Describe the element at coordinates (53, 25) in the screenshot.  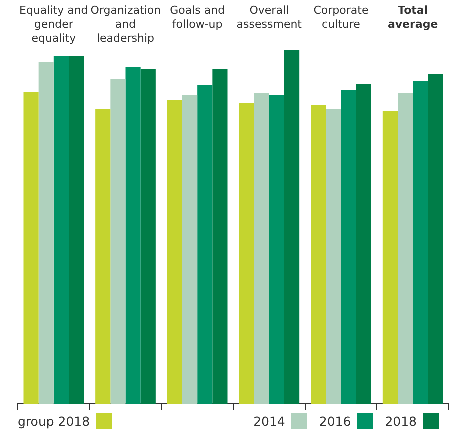
I see `x-tick-label: Equality and gender equality` at that location.